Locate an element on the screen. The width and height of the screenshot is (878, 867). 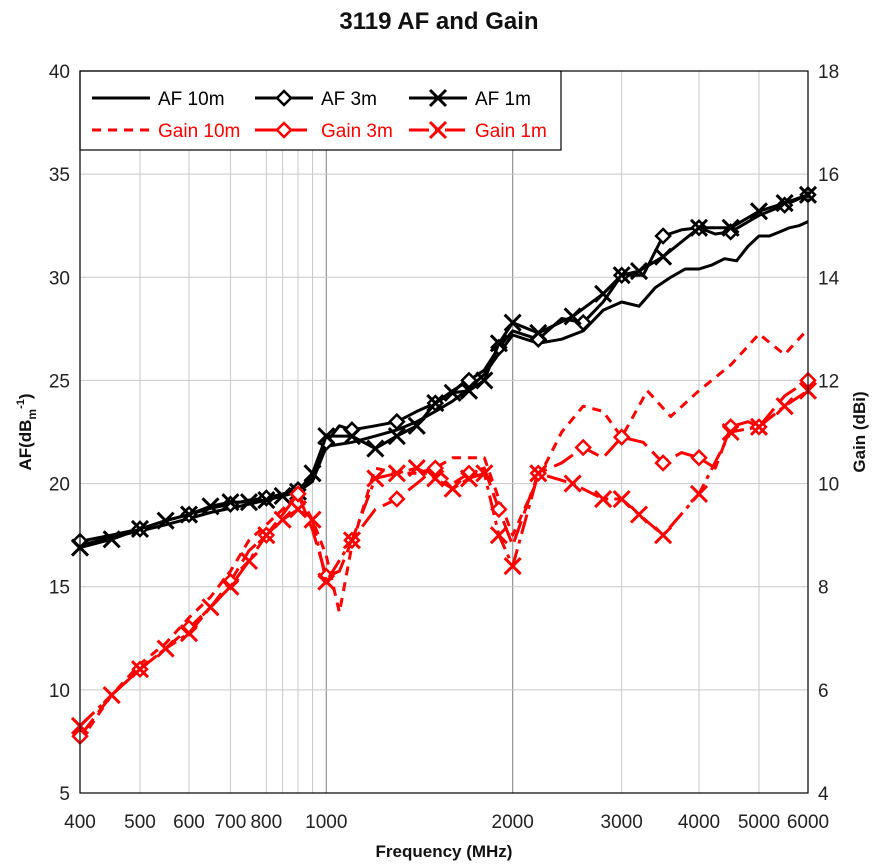
x-tick-label: 500 is located at coordinates (140, 822).